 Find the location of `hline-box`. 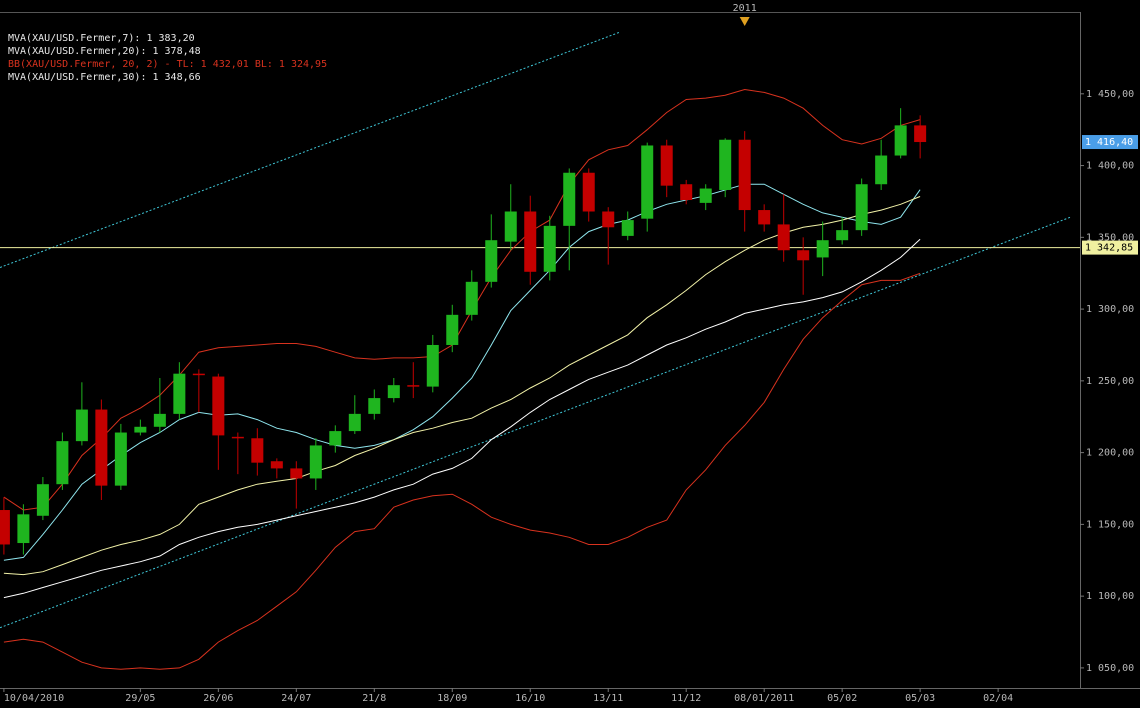

hline-box is located at coordinates (1110, 247).